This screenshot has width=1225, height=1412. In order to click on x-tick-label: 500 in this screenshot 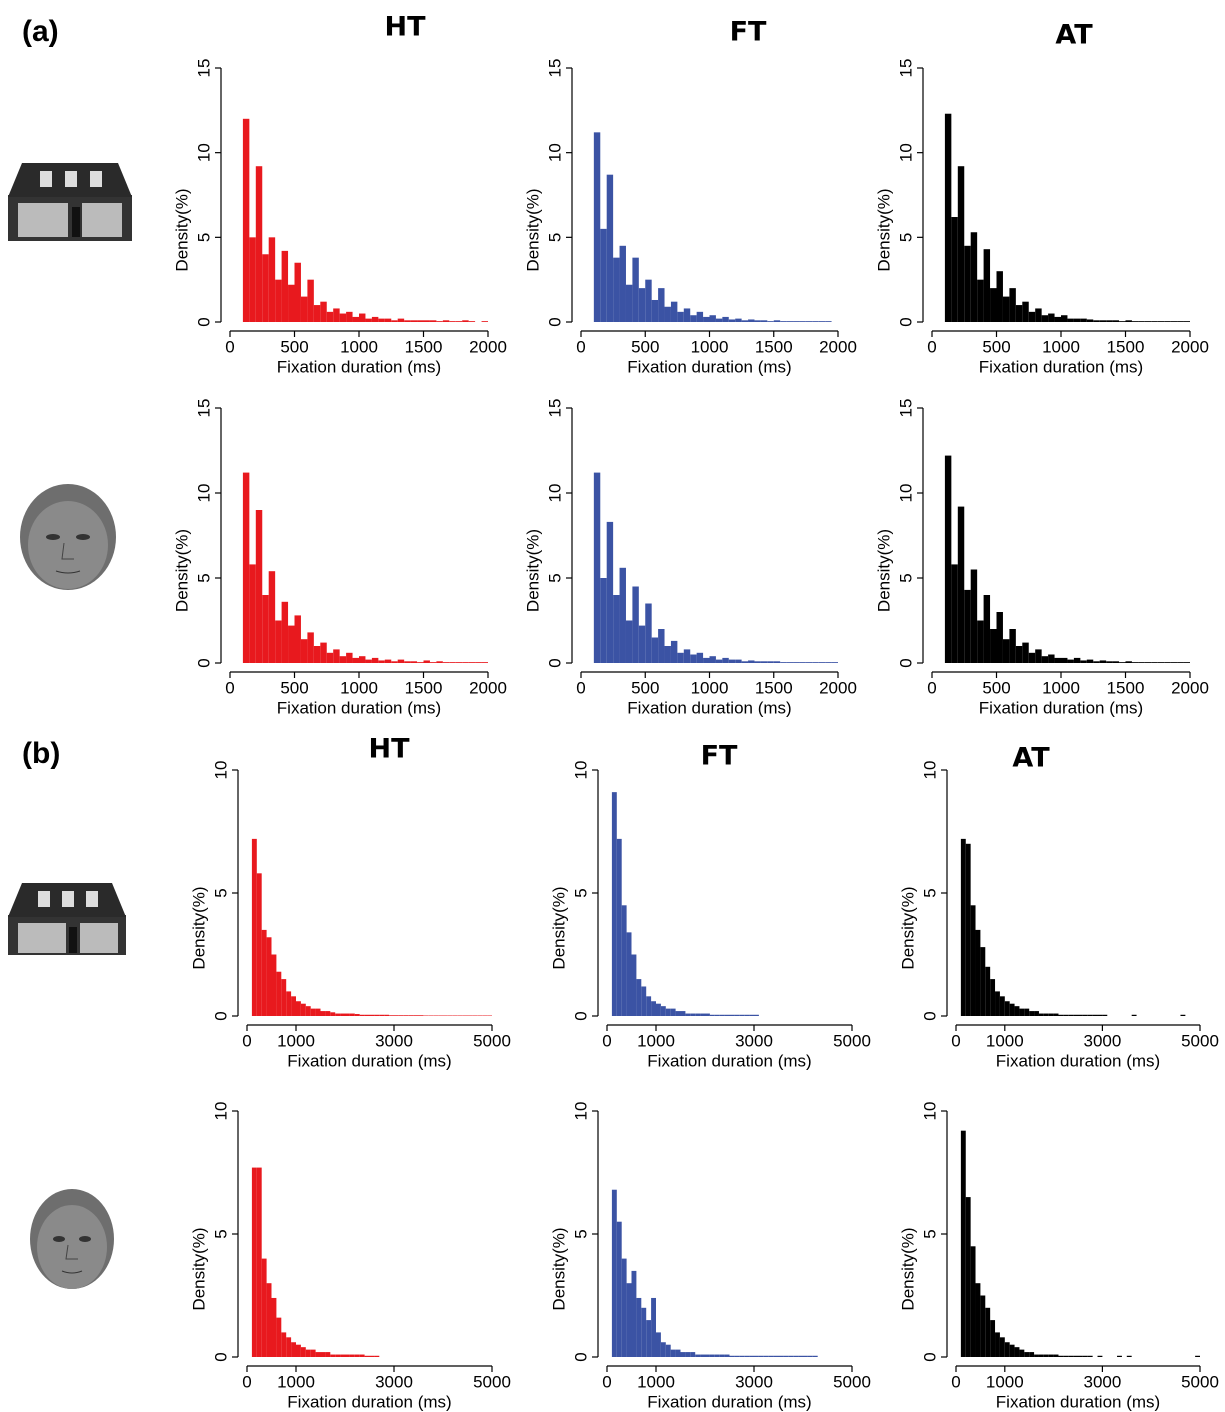, I will do `click(645, 346)`.